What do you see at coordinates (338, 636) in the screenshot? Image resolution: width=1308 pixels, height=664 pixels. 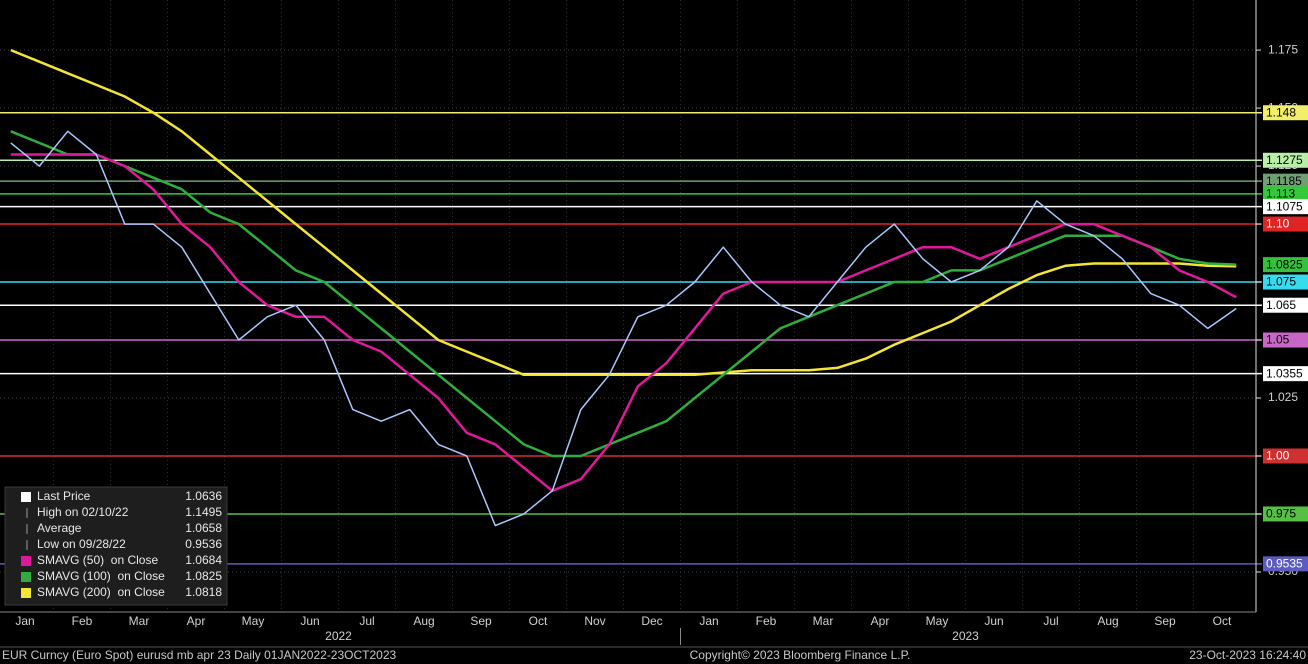 I see `year-label: 2022` at bounding box center [338, 636].